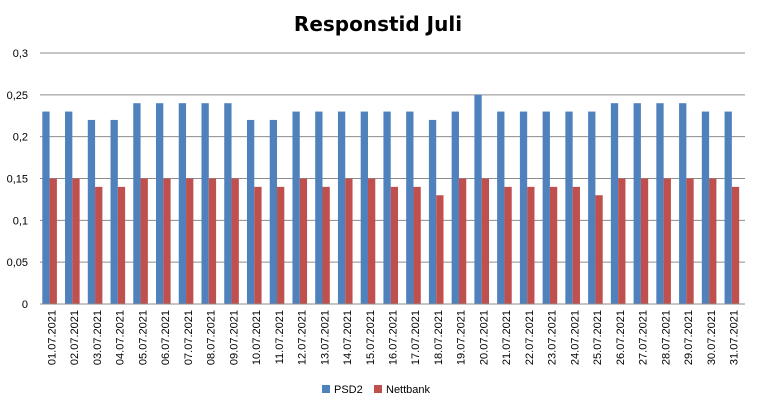  What do you see at coordinates (348, 337) in the screenshot?
I see `x-tick-label: 14.07.2021` at bounding box center [348, 337].